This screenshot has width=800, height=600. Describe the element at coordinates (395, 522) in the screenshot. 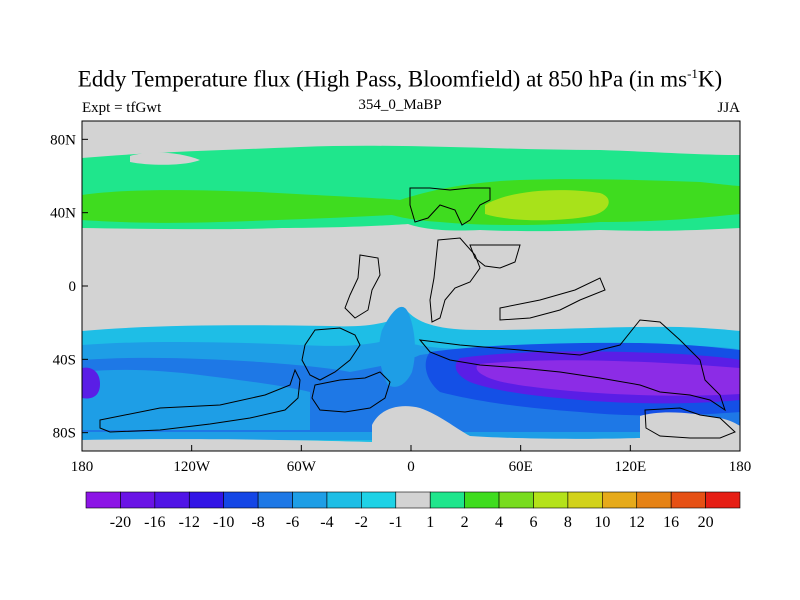

I see `colorbar-label: -1` at that location.